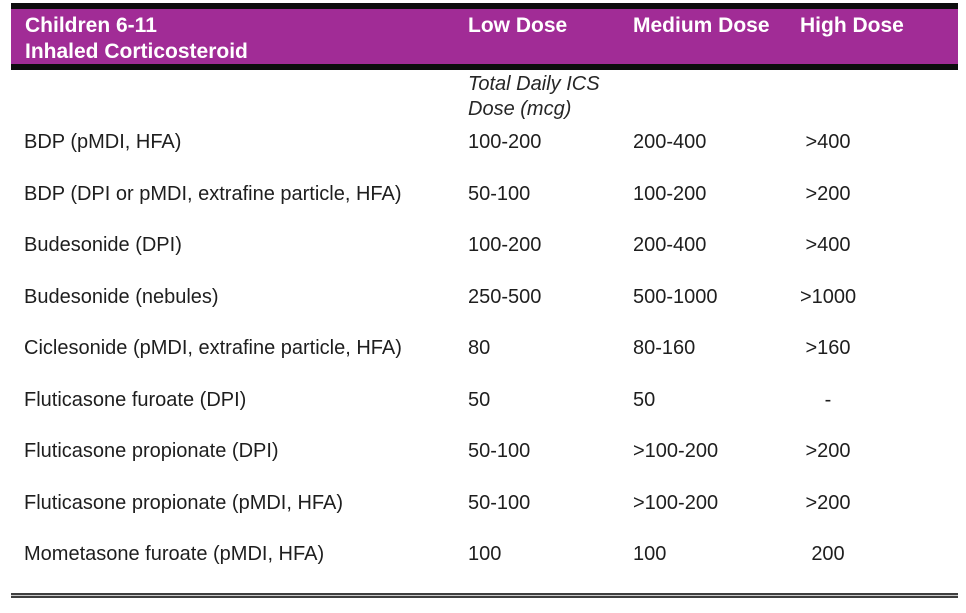 The width and height of the screenshot is (966, 613). Describe the element at coordinates (485, 554) in the screenshot. I see `low-dose-cell: 100` at that location.